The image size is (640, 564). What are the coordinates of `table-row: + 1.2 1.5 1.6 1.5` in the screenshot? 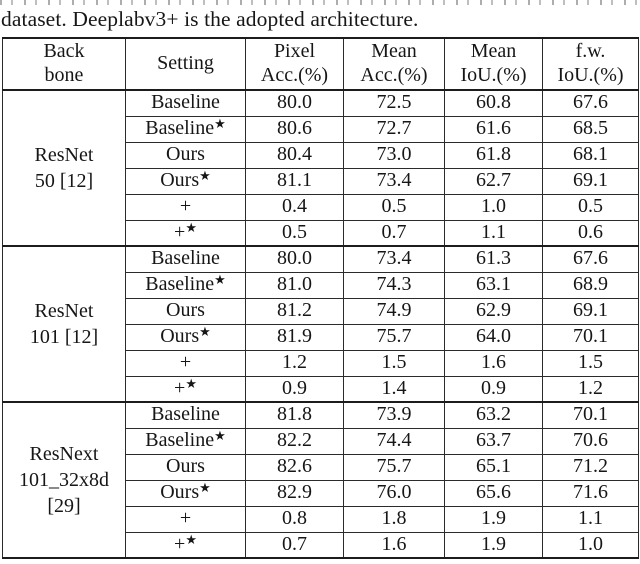 It's located at (321, 362).